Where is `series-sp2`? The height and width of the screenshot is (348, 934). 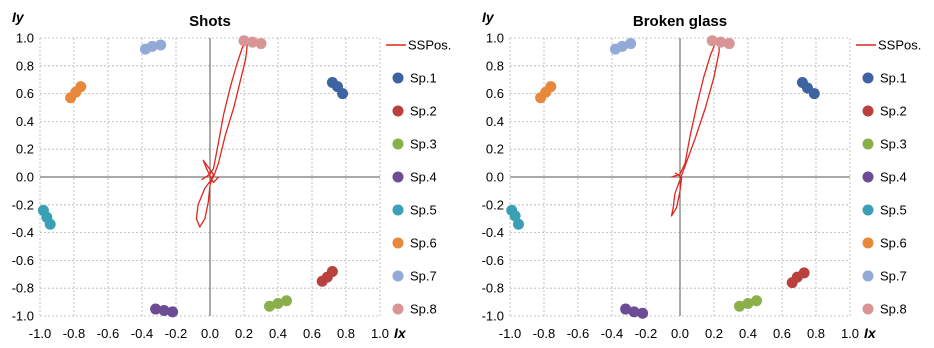 series-sp2 is located at coordinates (798, 278).